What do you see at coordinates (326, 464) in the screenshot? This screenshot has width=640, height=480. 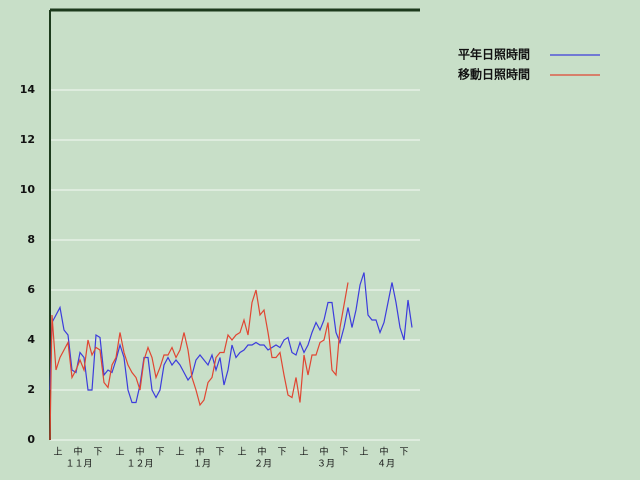 I see `month-label: ３月` at bounding box center [326, 464].